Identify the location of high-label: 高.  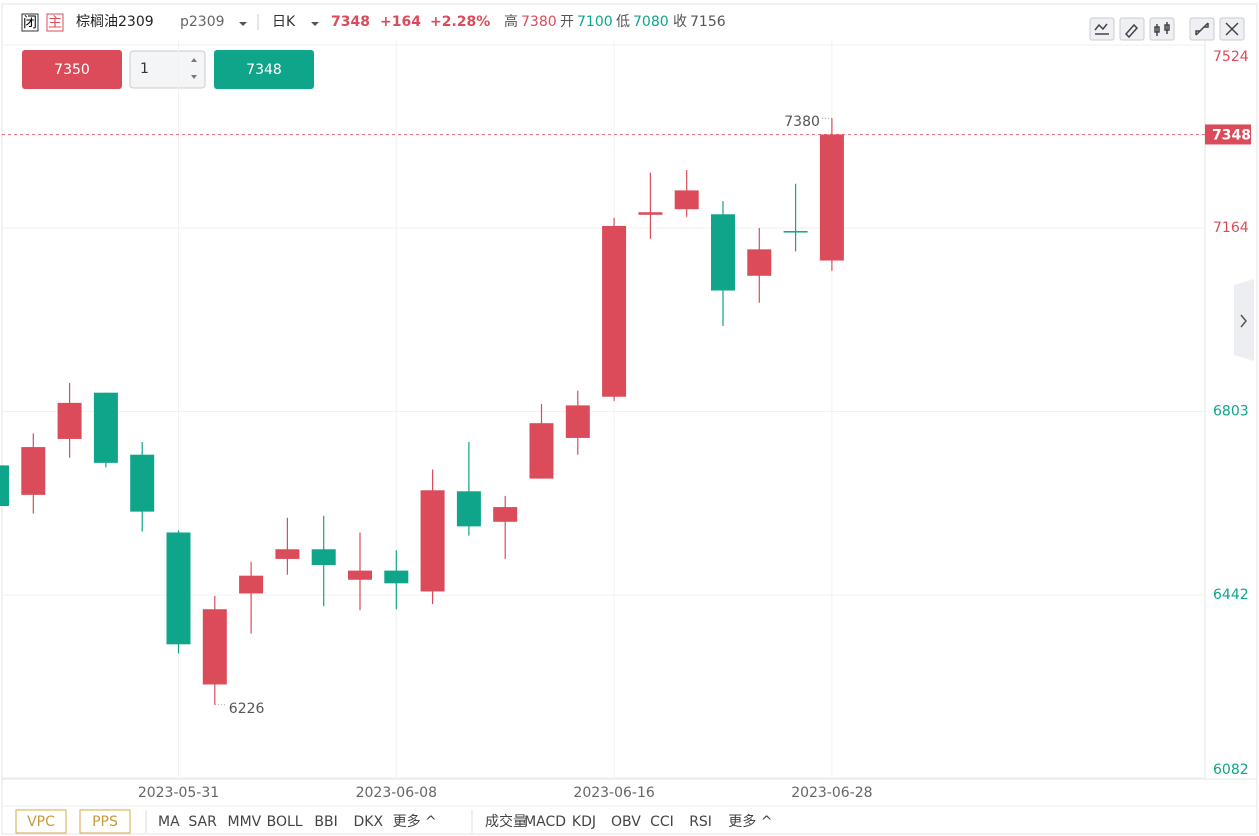
(511, 21).